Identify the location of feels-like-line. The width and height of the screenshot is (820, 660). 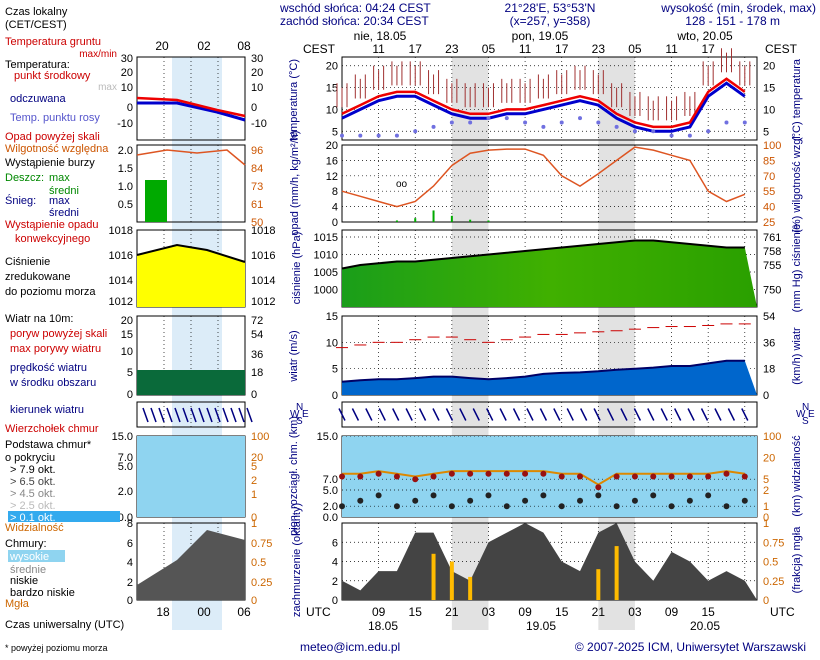
(543, 107).